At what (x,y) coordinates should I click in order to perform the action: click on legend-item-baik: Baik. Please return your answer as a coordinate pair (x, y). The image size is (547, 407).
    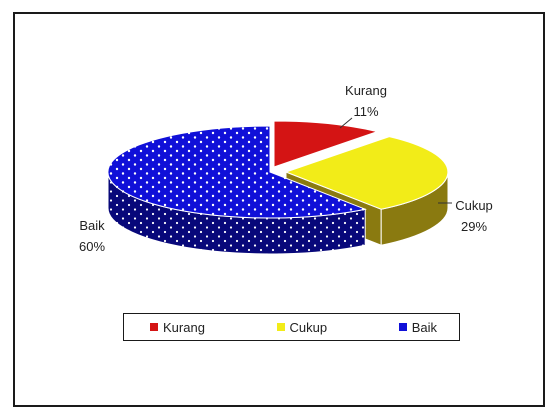
    Looking at the image, I should click on (417, 327).